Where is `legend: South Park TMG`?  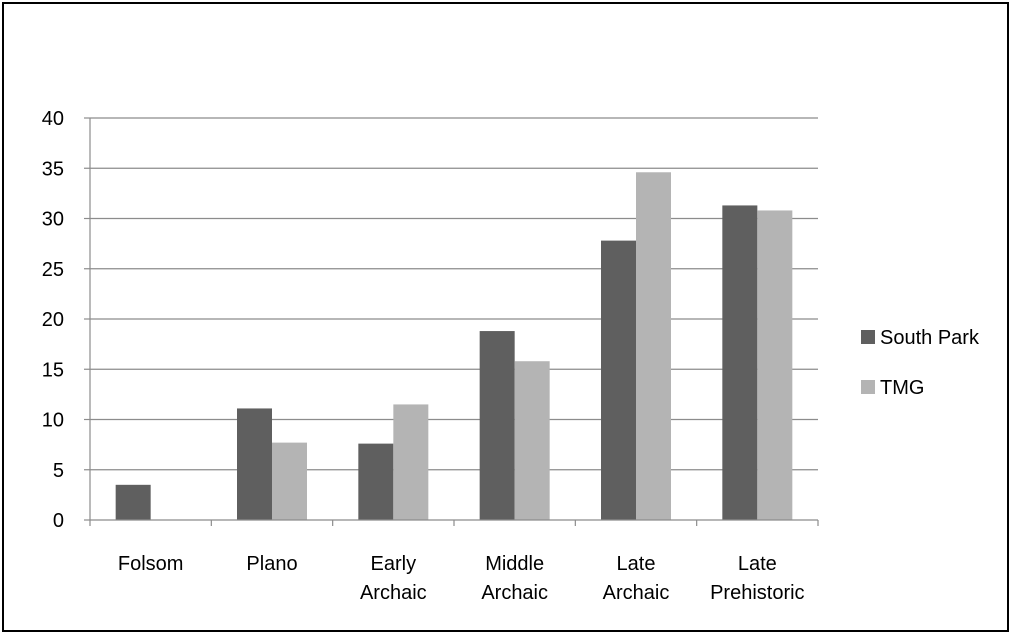 legend: South Park TMG is located at coordinates (920, 363).